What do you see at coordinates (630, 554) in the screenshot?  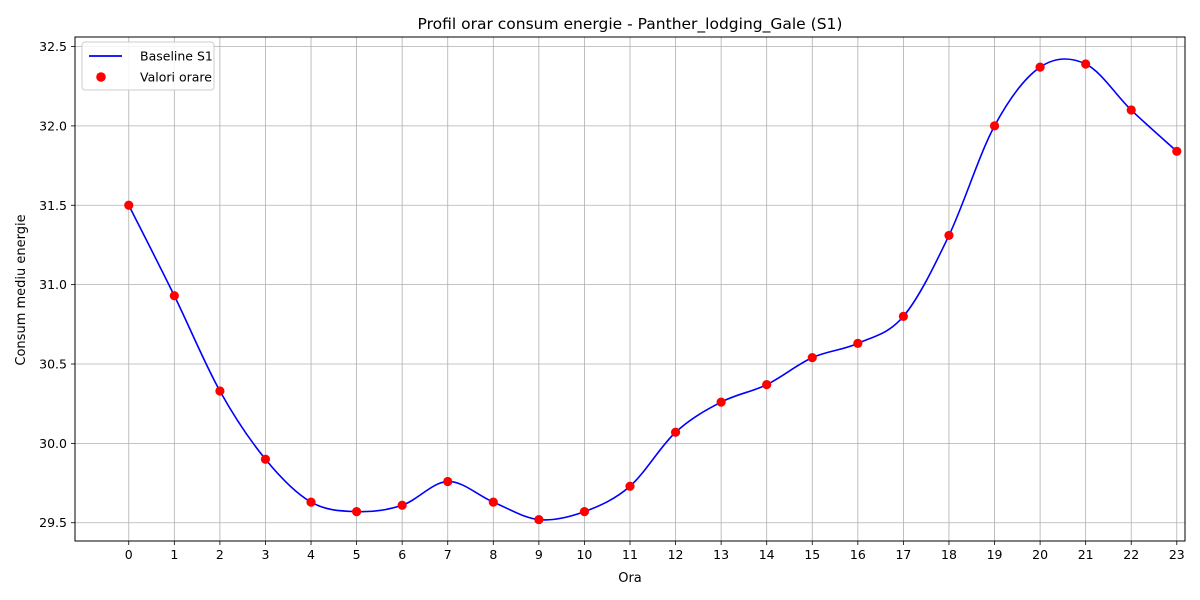 I see `x-tick-label: 11` at bounding box center [630, 554].